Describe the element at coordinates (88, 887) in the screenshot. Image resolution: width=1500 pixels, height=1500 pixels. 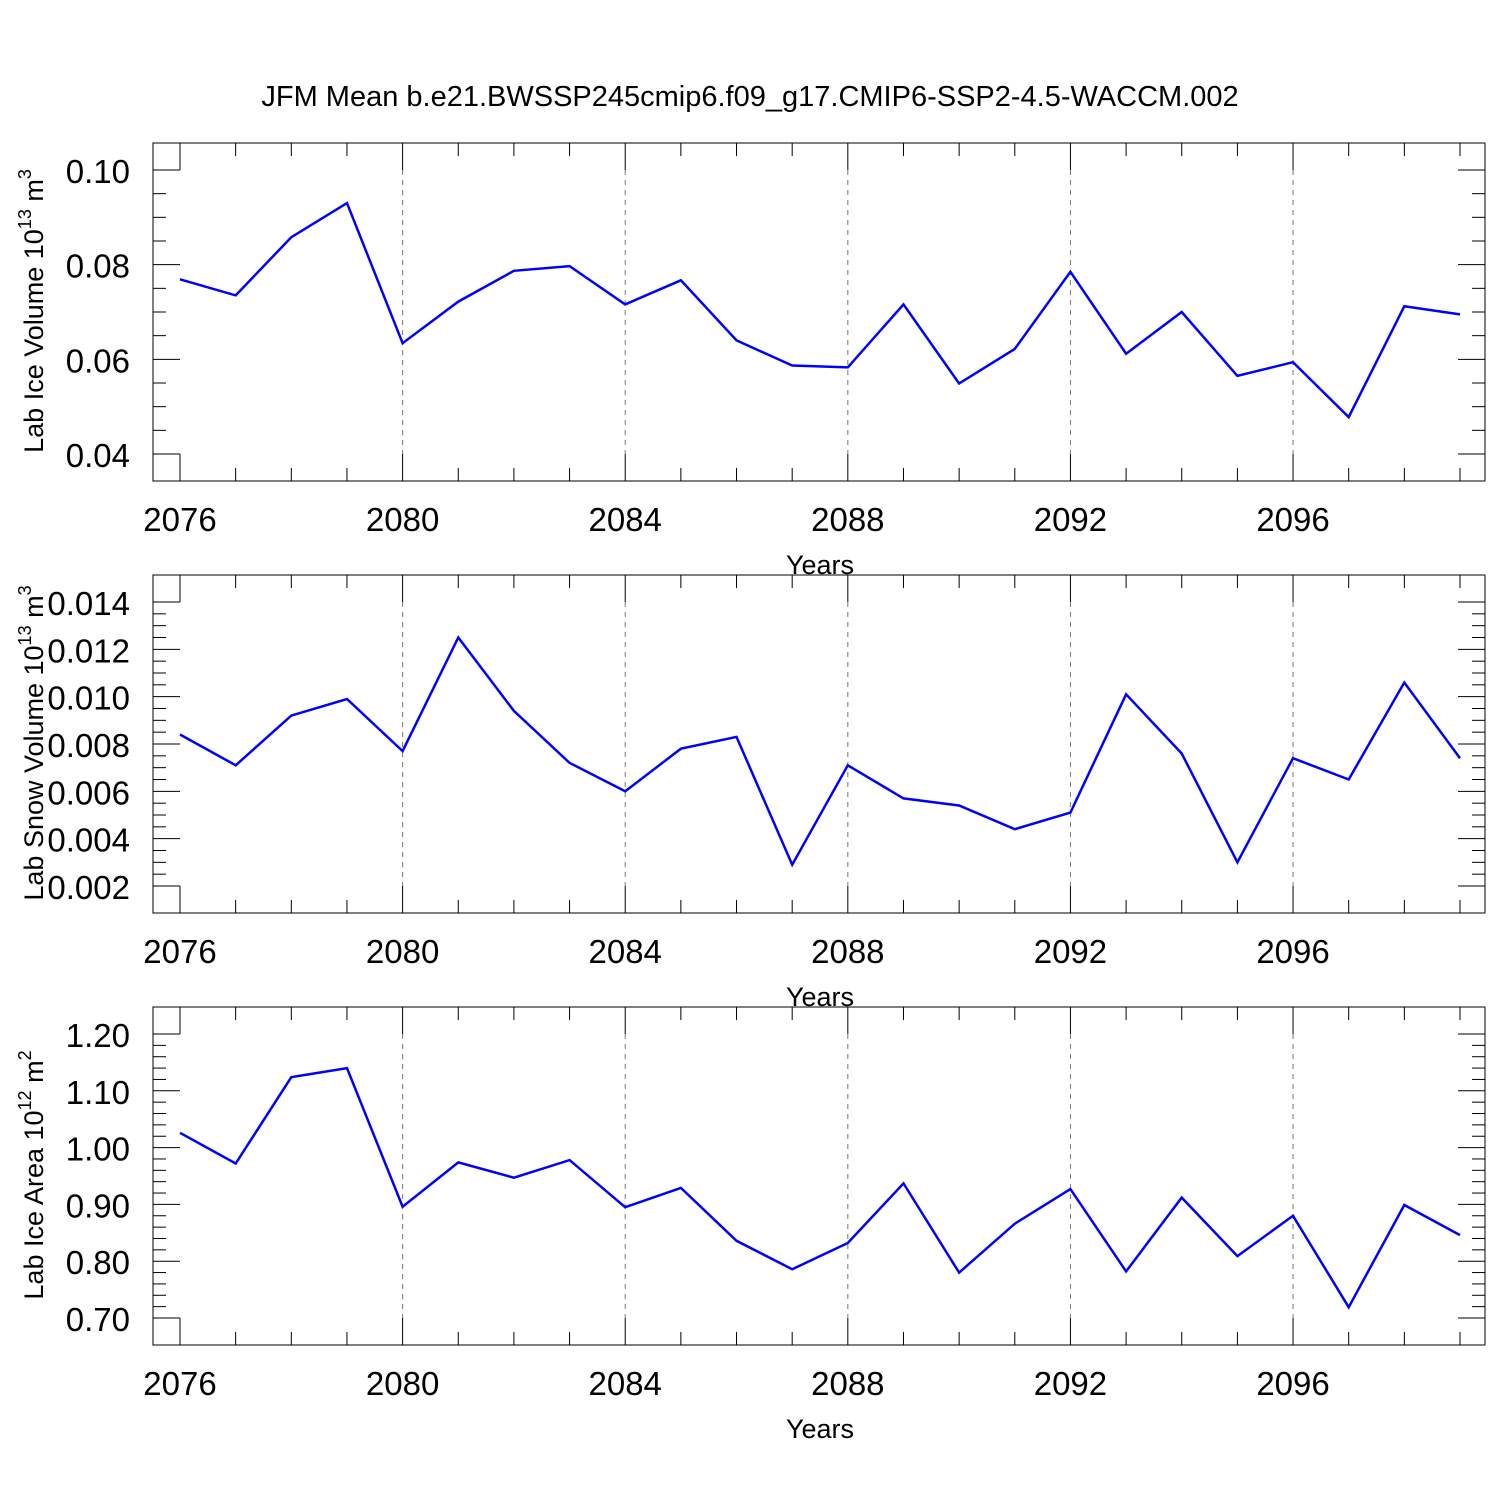
I see `y-tick-label: 0.002` at that location.